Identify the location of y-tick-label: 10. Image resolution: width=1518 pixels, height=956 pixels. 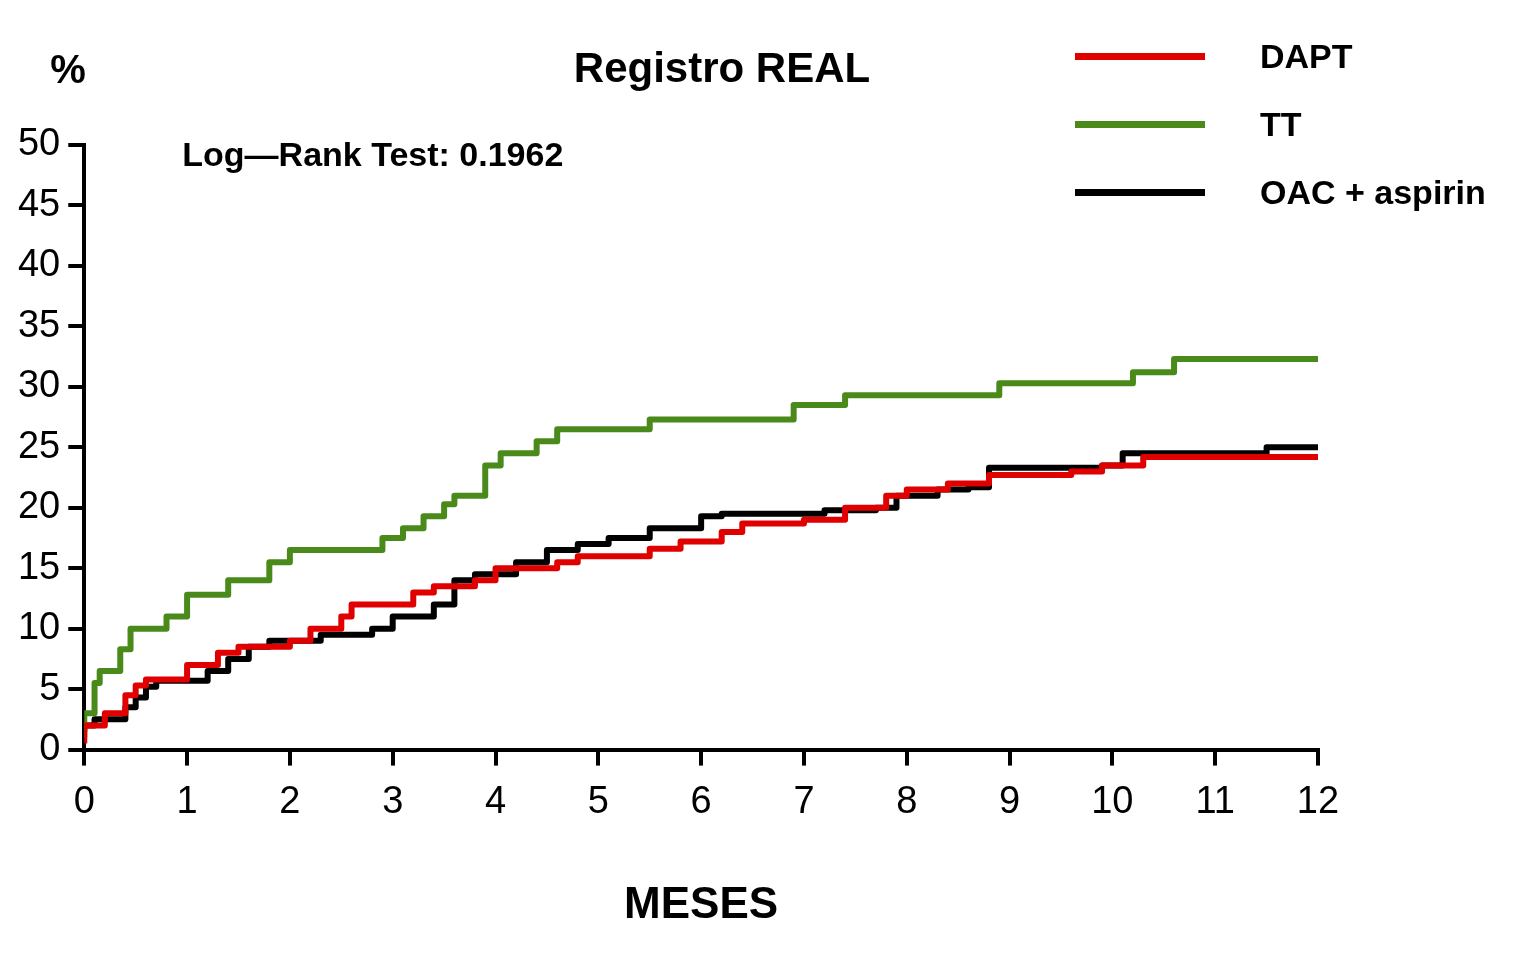
(39, 626).